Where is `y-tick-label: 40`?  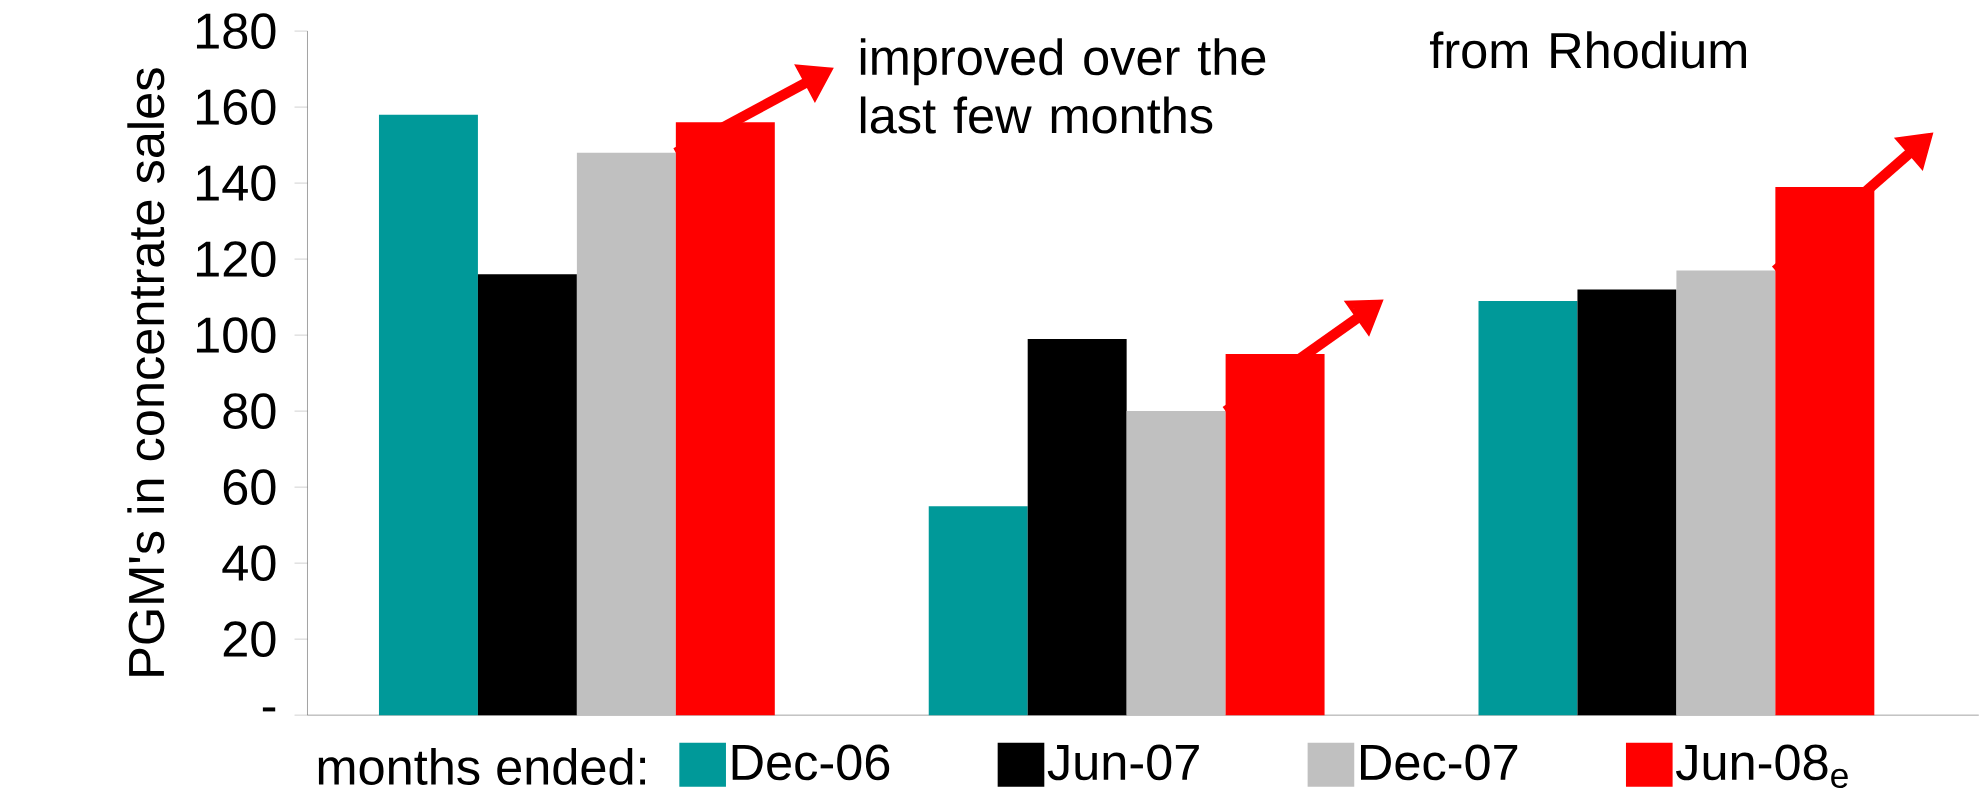
y-tick-label: 40 is located at coordinates (249, 563).